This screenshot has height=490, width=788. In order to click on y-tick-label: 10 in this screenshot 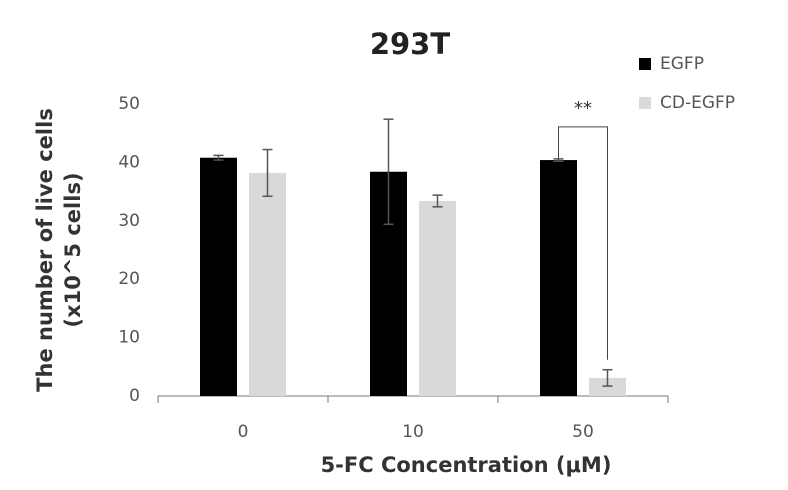, I will do `click(129, 338)`.